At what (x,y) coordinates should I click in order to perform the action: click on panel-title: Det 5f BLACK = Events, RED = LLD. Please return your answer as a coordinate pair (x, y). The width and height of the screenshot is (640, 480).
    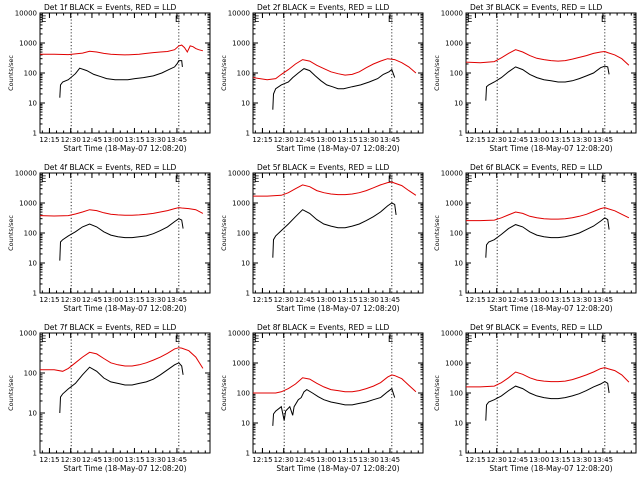
    Looking at the image, I should click on (323, 167).